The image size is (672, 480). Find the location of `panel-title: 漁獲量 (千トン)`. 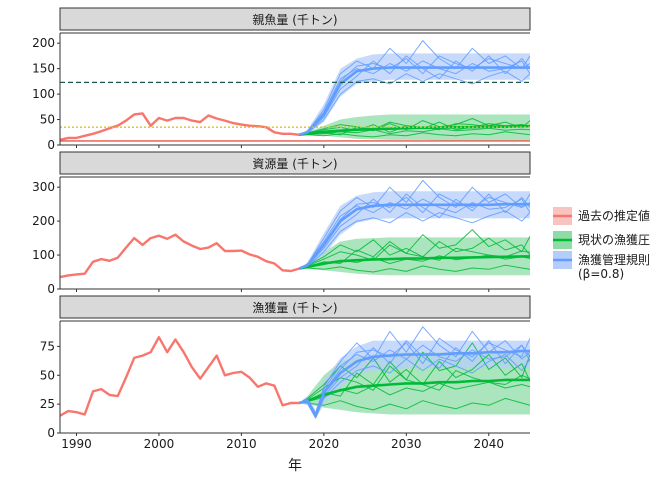

panel-title: 漁獲量 (千トン) is located at coordinates (294, 308).